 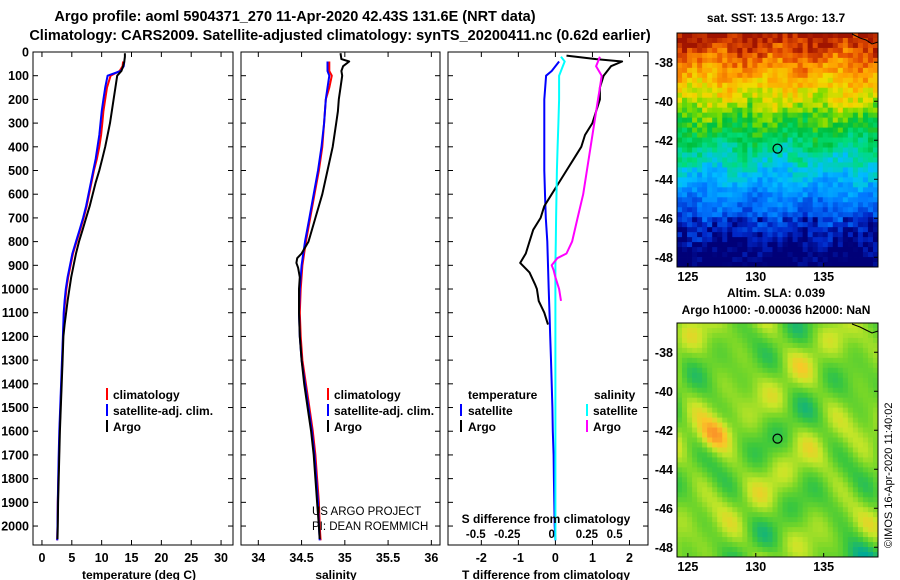 What do you see at coordinates (607, 427) in the screenshot?
I see `legend-s-argo-label: Argo` at bounding box center [607, 427].